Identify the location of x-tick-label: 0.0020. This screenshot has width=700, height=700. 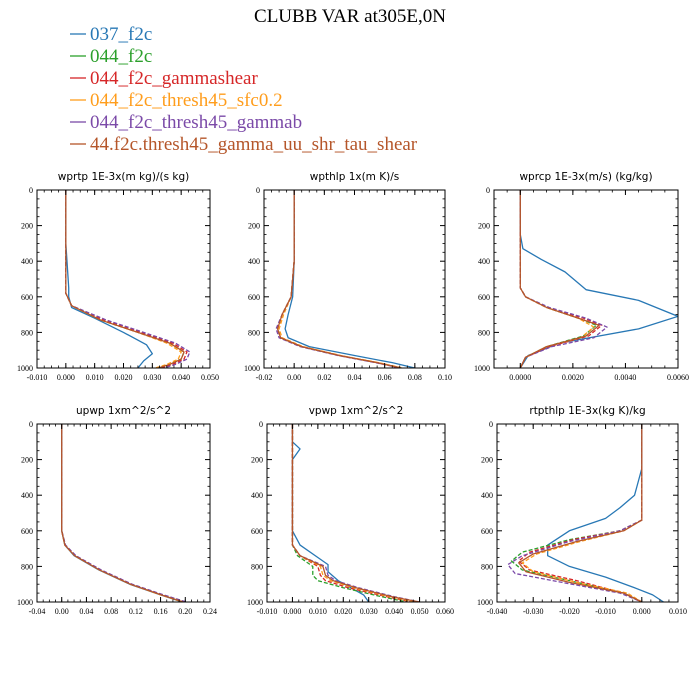
(573, 377).